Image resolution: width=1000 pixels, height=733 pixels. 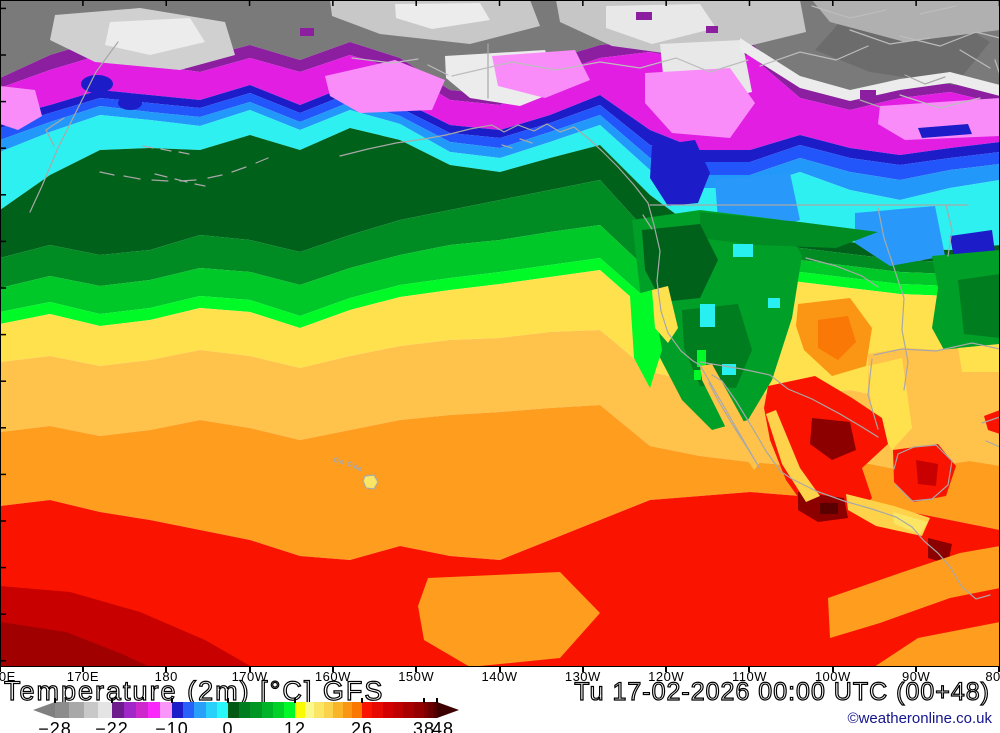 What do you see at coordinates (916, 676) in the screenshot?
I see `longitude-label: 90W` at bounding box center [916, 676].